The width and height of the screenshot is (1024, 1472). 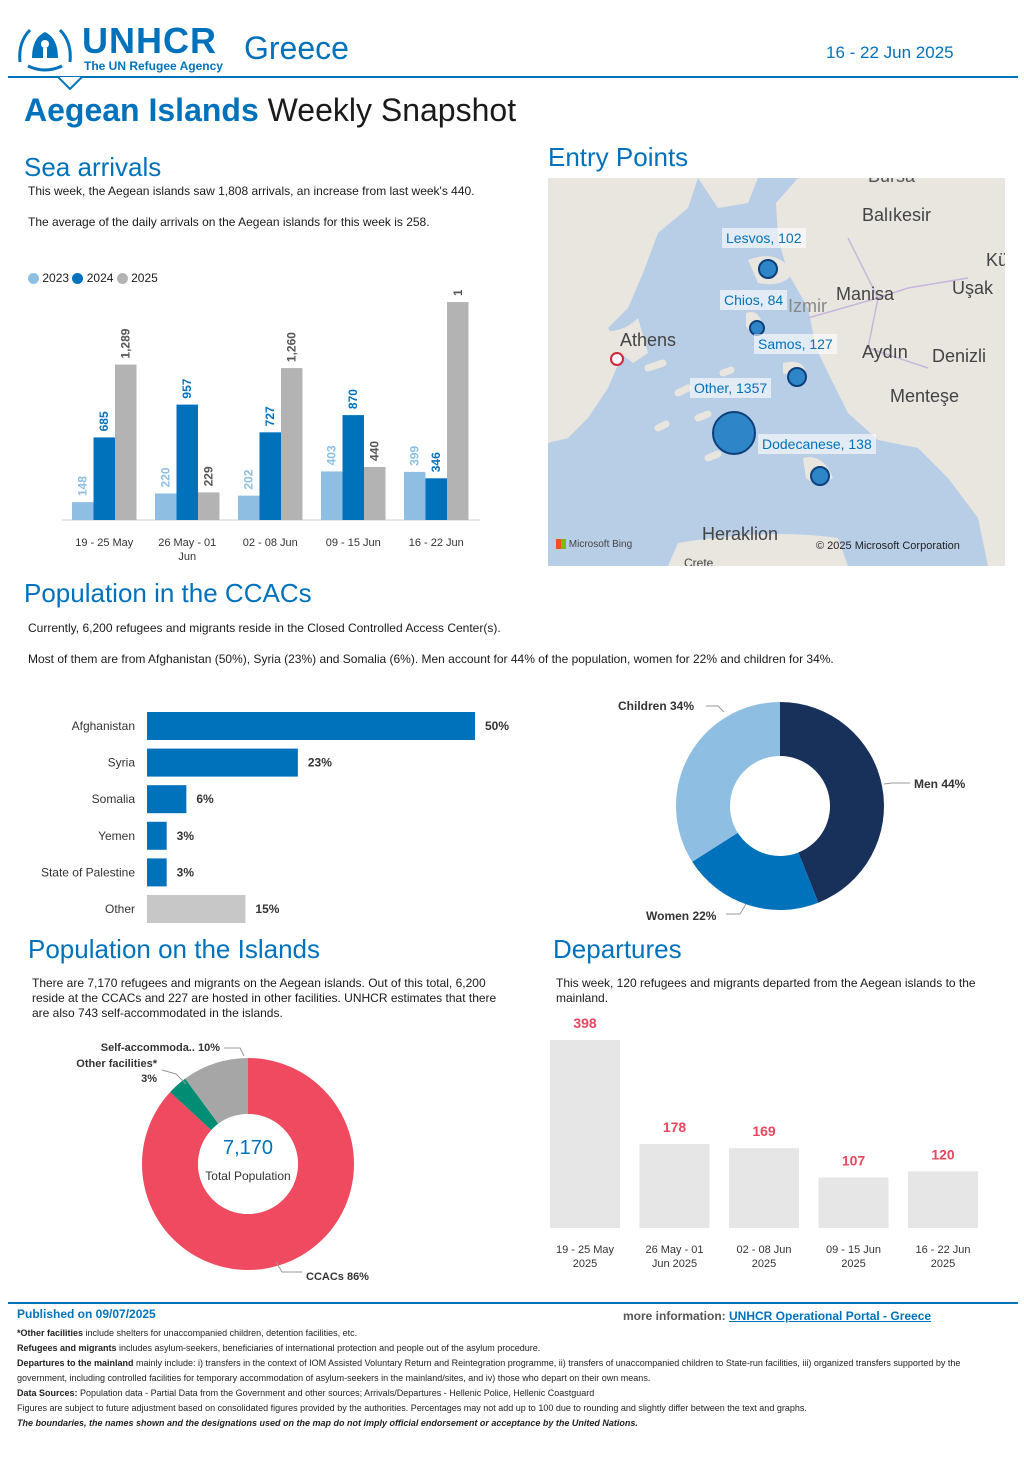 I want to click on legend-dot-2024, so click(x=78, y=279).